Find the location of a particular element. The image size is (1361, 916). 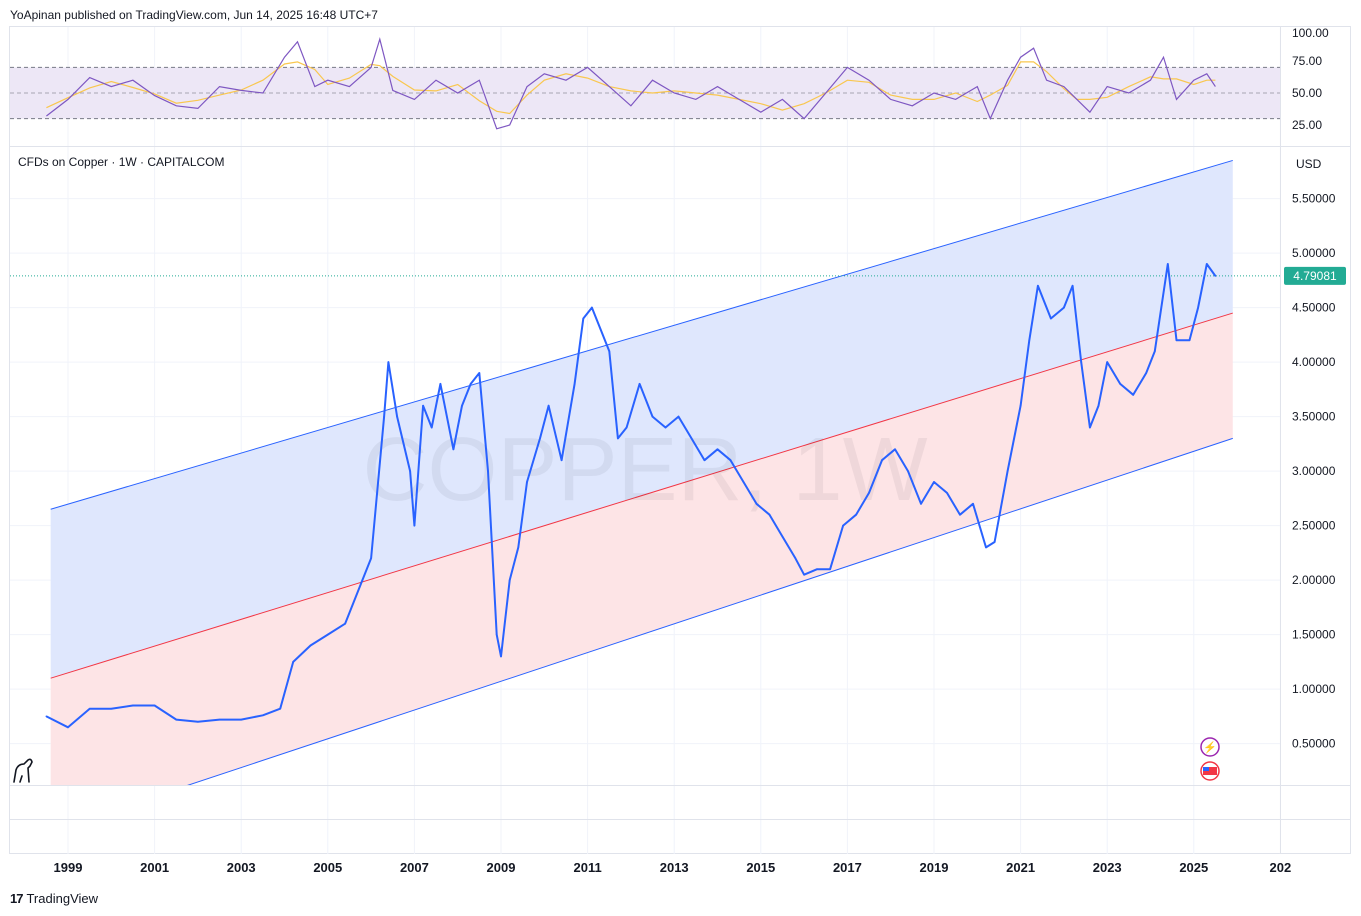

time-tick-label: 1999 is located at coordinates (68, 867).